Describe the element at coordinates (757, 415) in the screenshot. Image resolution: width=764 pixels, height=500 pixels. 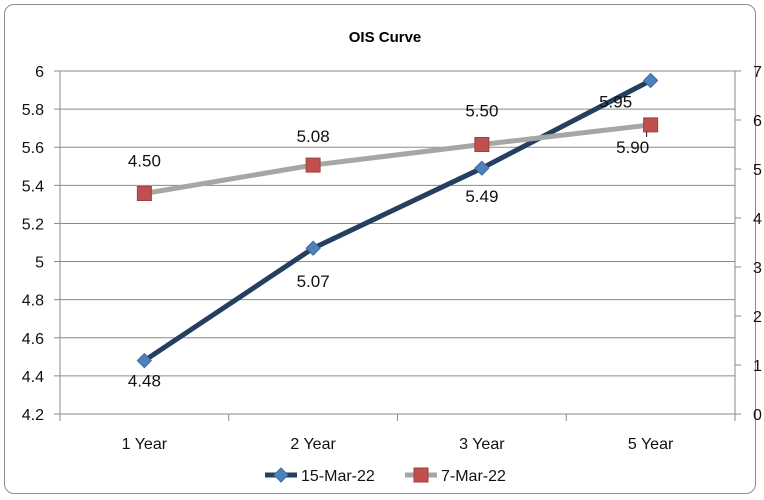
I see `y-right-tick-label: 0` at that location.